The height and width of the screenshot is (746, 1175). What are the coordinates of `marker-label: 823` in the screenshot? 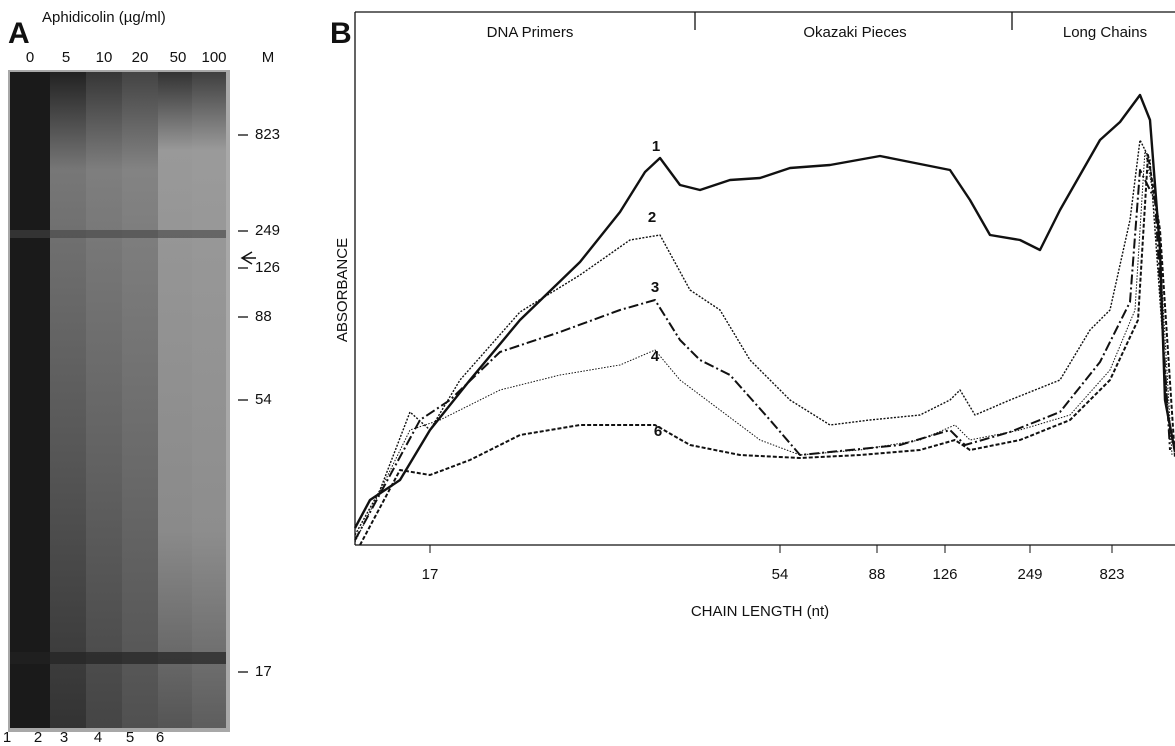 It's located at (267, 134).